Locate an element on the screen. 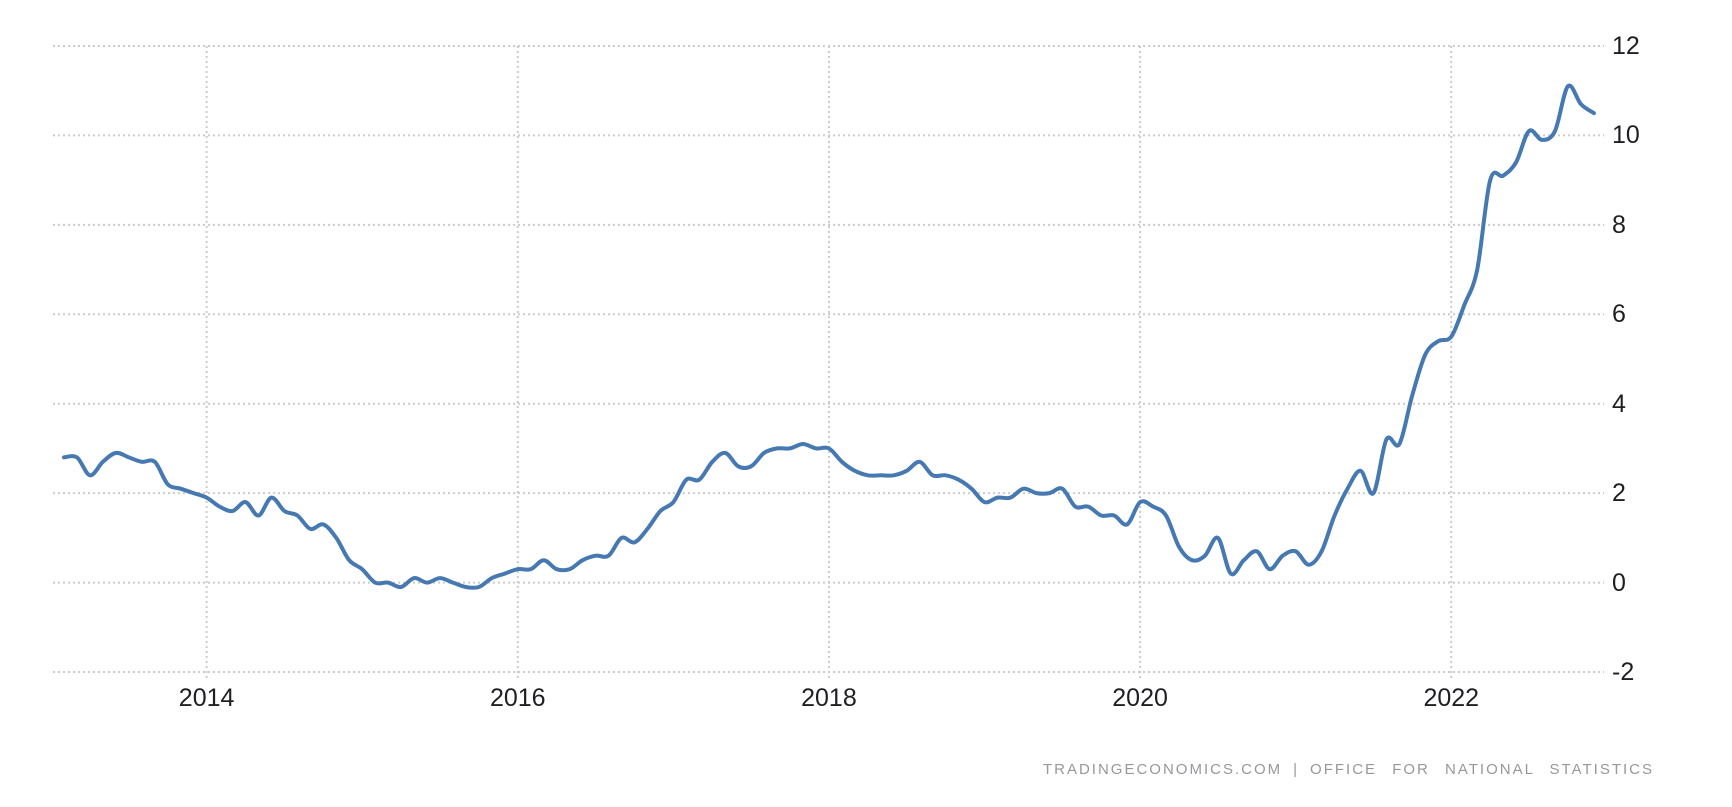 The width and height of the screenshot is (1732, 807). x-tick-label: 2016 is located at coordinates (517, 698).